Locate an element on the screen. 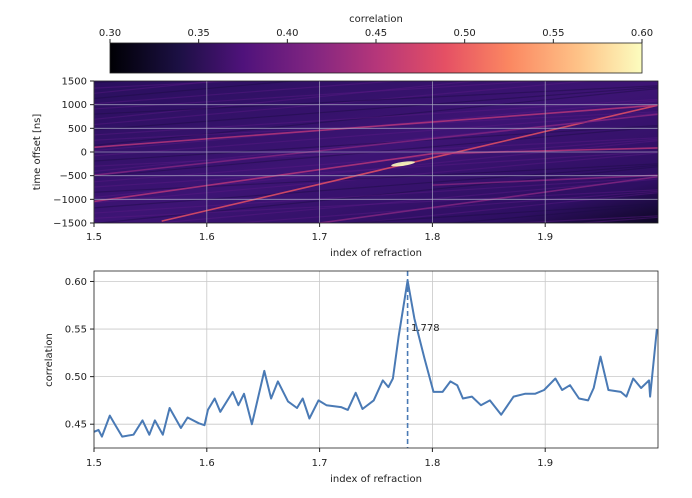  colorbar-tick-label: 0.55 is located at coordinates (553, 33).